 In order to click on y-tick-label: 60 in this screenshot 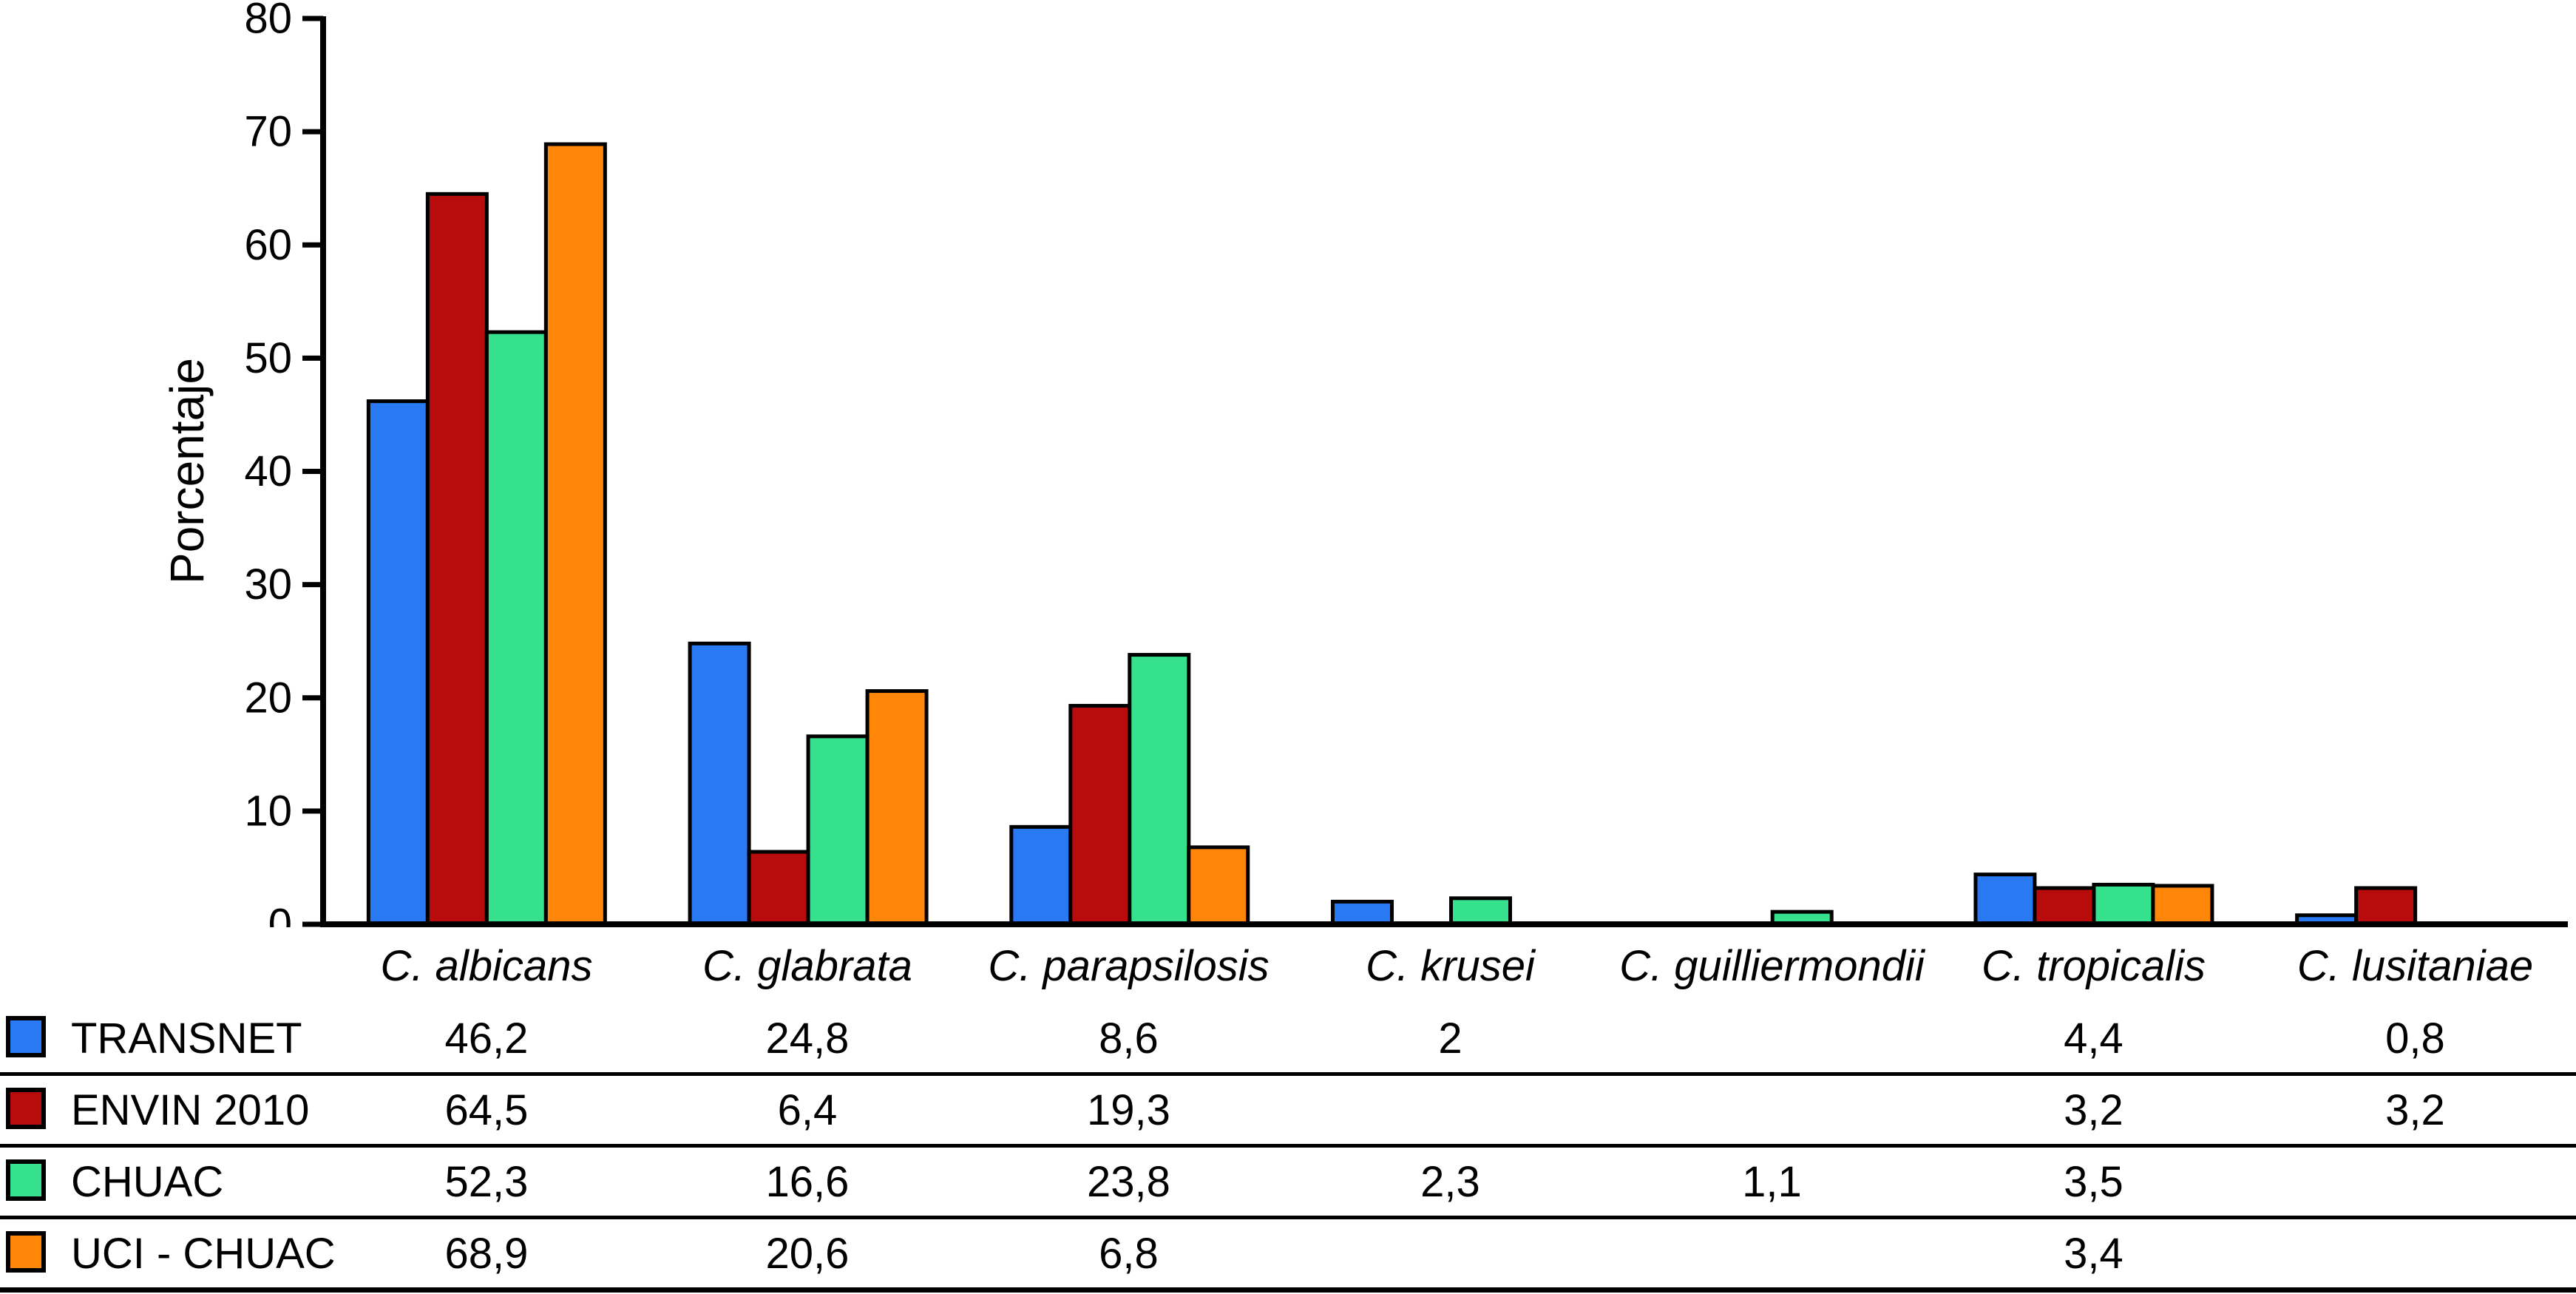, I will do `click(268, 245)`.